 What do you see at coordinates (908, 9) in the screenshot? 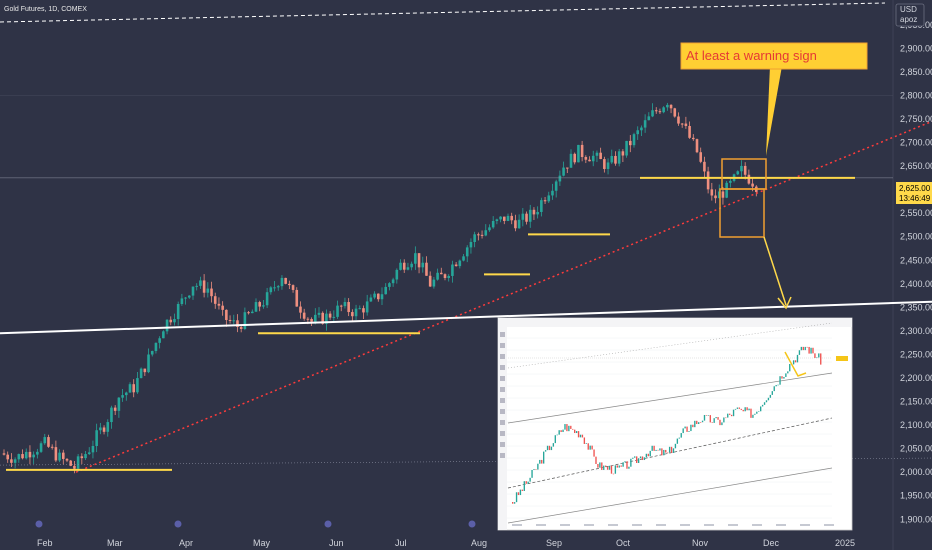
I see `currency-code: USD` at bounding box center [908, 9].